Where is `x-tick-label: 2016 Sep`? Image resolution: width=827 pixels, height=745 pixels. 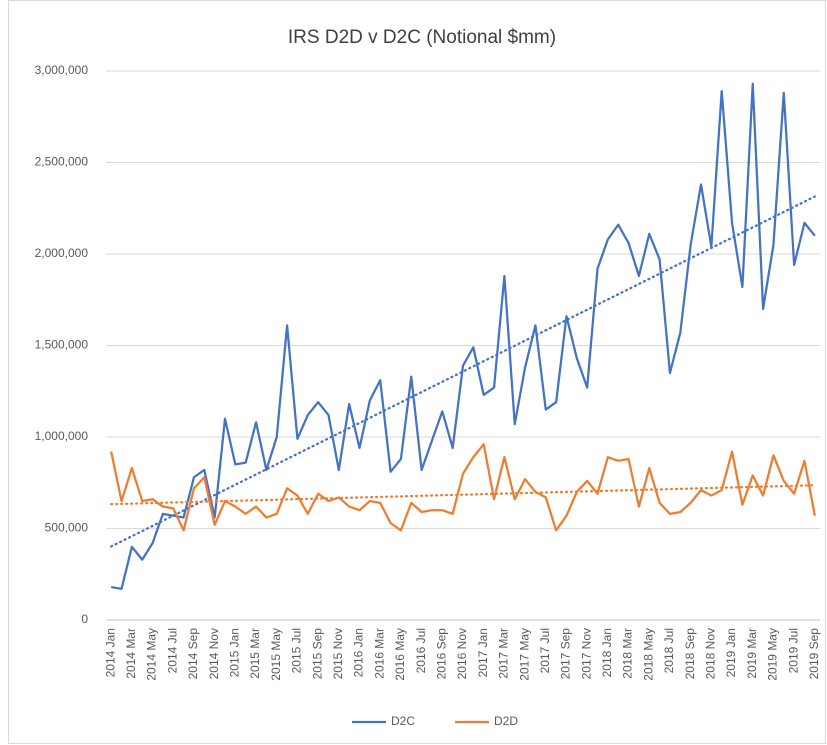 x-tick-label: 2016 Sep is located at coordinates (441, 654).